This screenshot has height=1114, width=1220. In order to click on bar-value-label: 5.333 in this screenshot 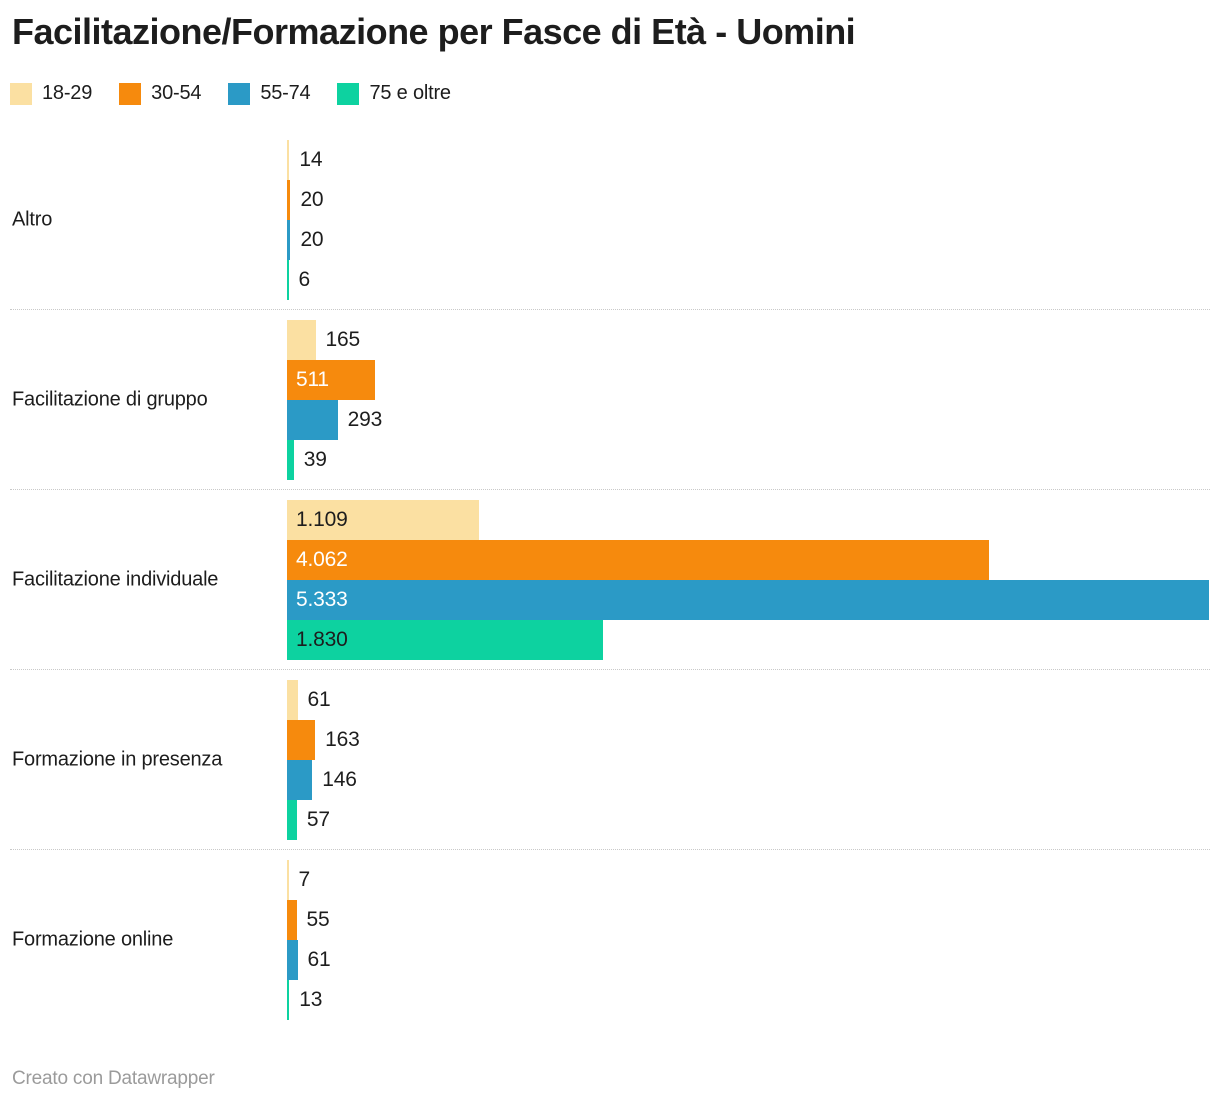, I will do `click(322, 600)`.